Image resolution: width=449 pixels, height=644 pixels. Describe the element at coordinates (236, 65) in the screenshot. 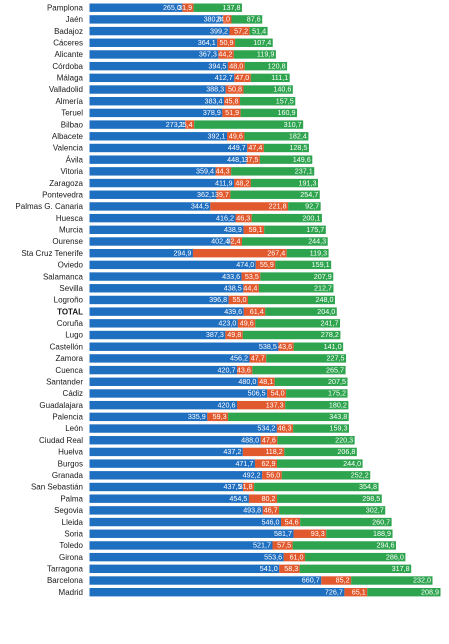

I see `value-label-cordoba-seg2: 48,0` at that location.